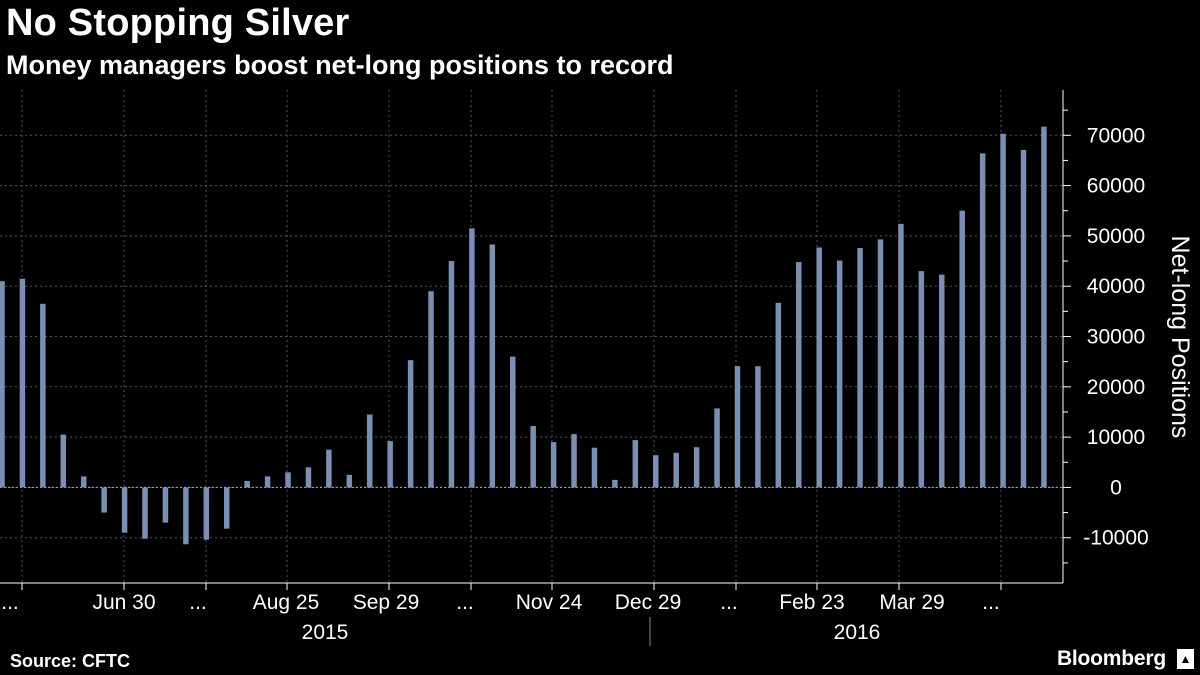 The width and height of the screenshot is (1200, 675). I want to click on y-tick-label: 50000, so click(1116, 236).